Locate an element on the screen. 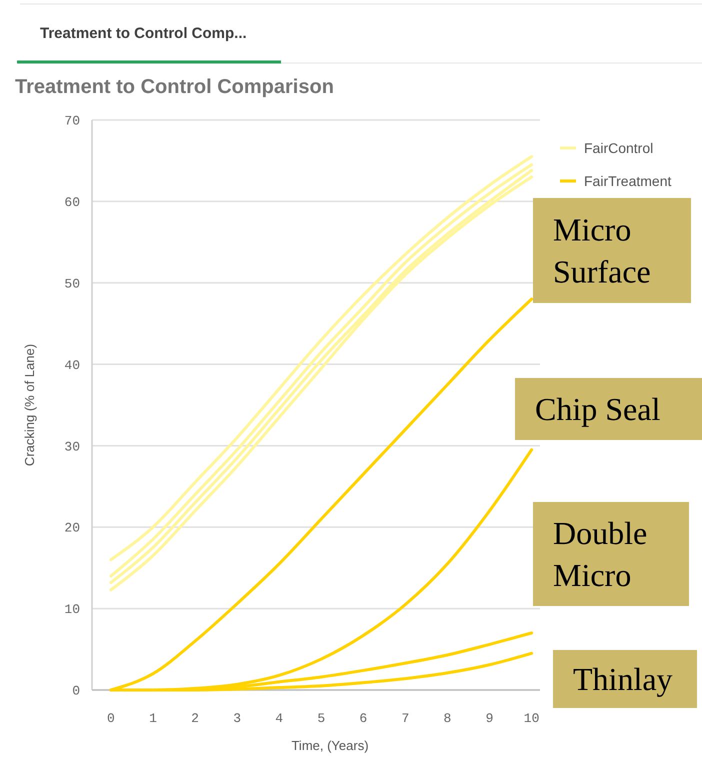 This screenshot has height=770, width=702. chart-title: Treatment to Control Comparison is located at coordinates (174, 87).